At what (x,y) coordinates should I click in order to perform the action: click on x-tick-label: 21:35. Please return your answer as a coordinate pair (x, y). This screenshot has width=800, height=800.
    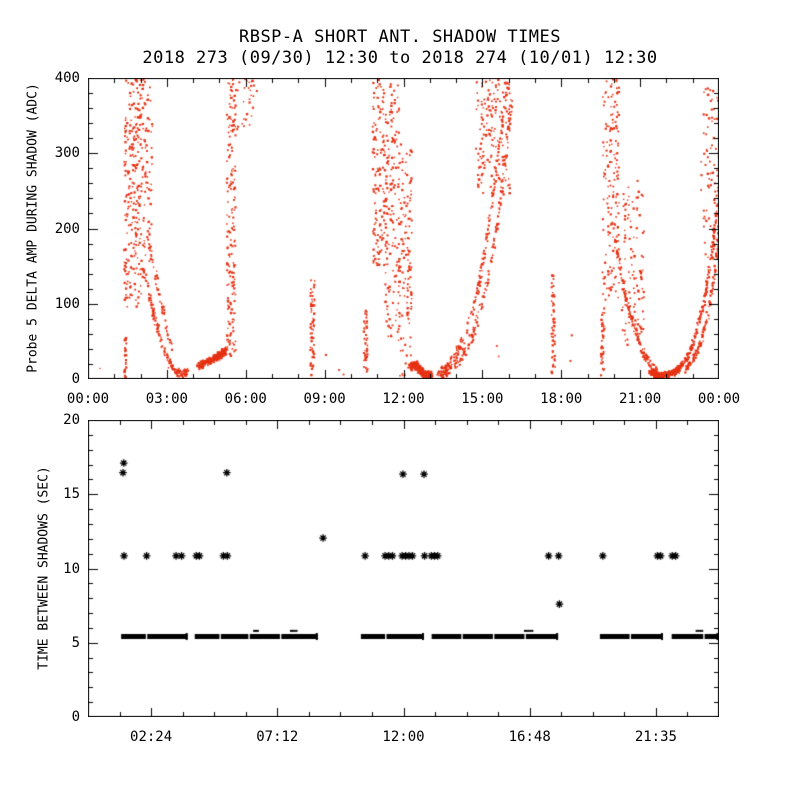
    Looking at the image, I should click on (655, 737).